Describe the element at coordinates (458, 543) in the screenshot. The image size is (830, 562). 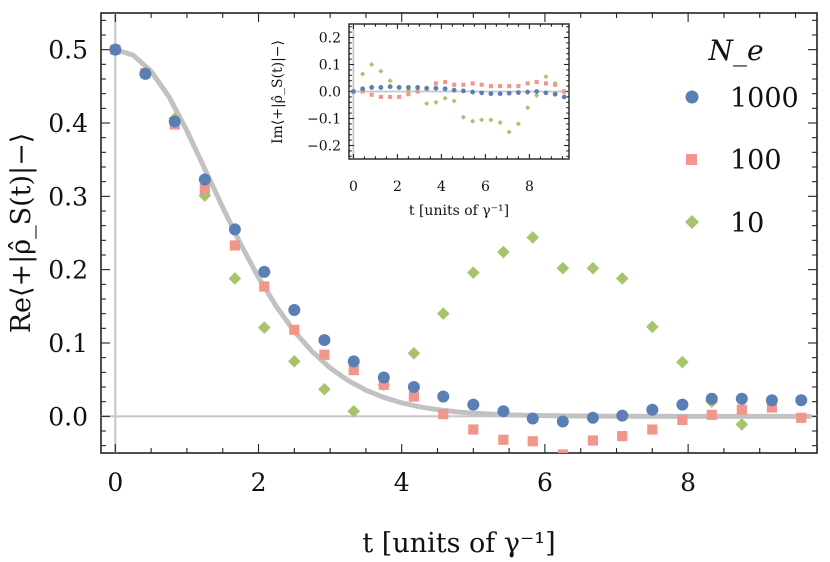
I see `main-x-axis-label: t [units of γ⁻¹]` at that location.